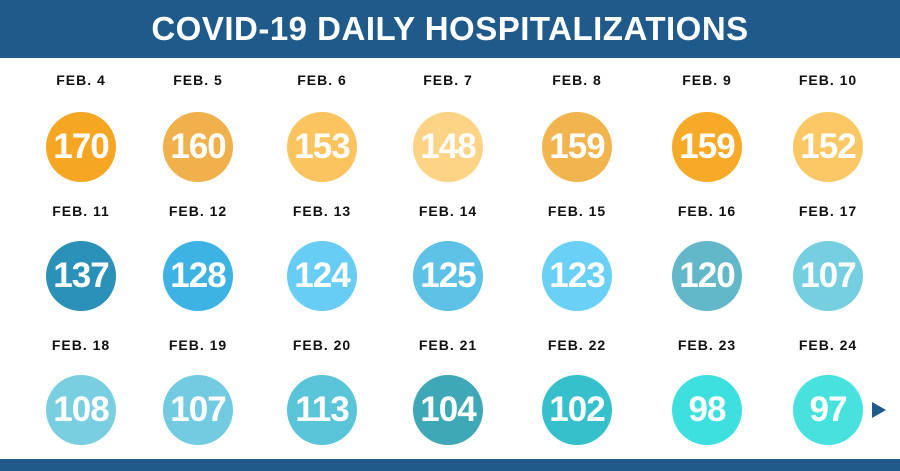  What do you see at coordinates (81, 345) in the screenshot?
I see `day-date-label: FEB. 18` at bounding box center [81, 345].